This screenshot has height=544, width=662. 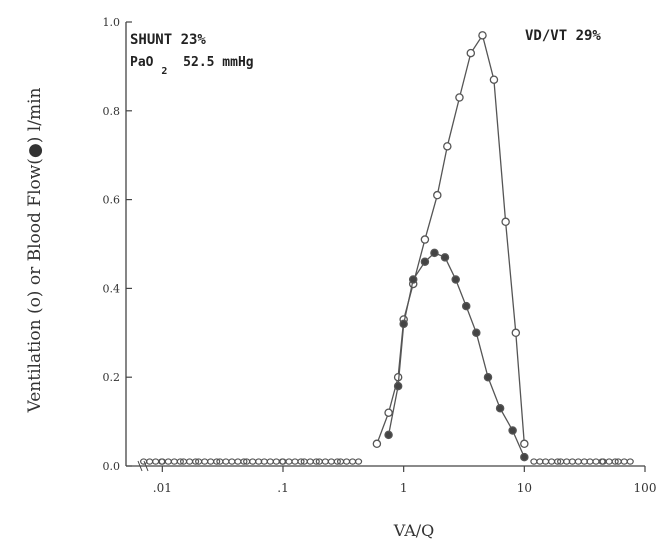 I want to click on pao2-subscript: 2, so click(x=164, y=71).